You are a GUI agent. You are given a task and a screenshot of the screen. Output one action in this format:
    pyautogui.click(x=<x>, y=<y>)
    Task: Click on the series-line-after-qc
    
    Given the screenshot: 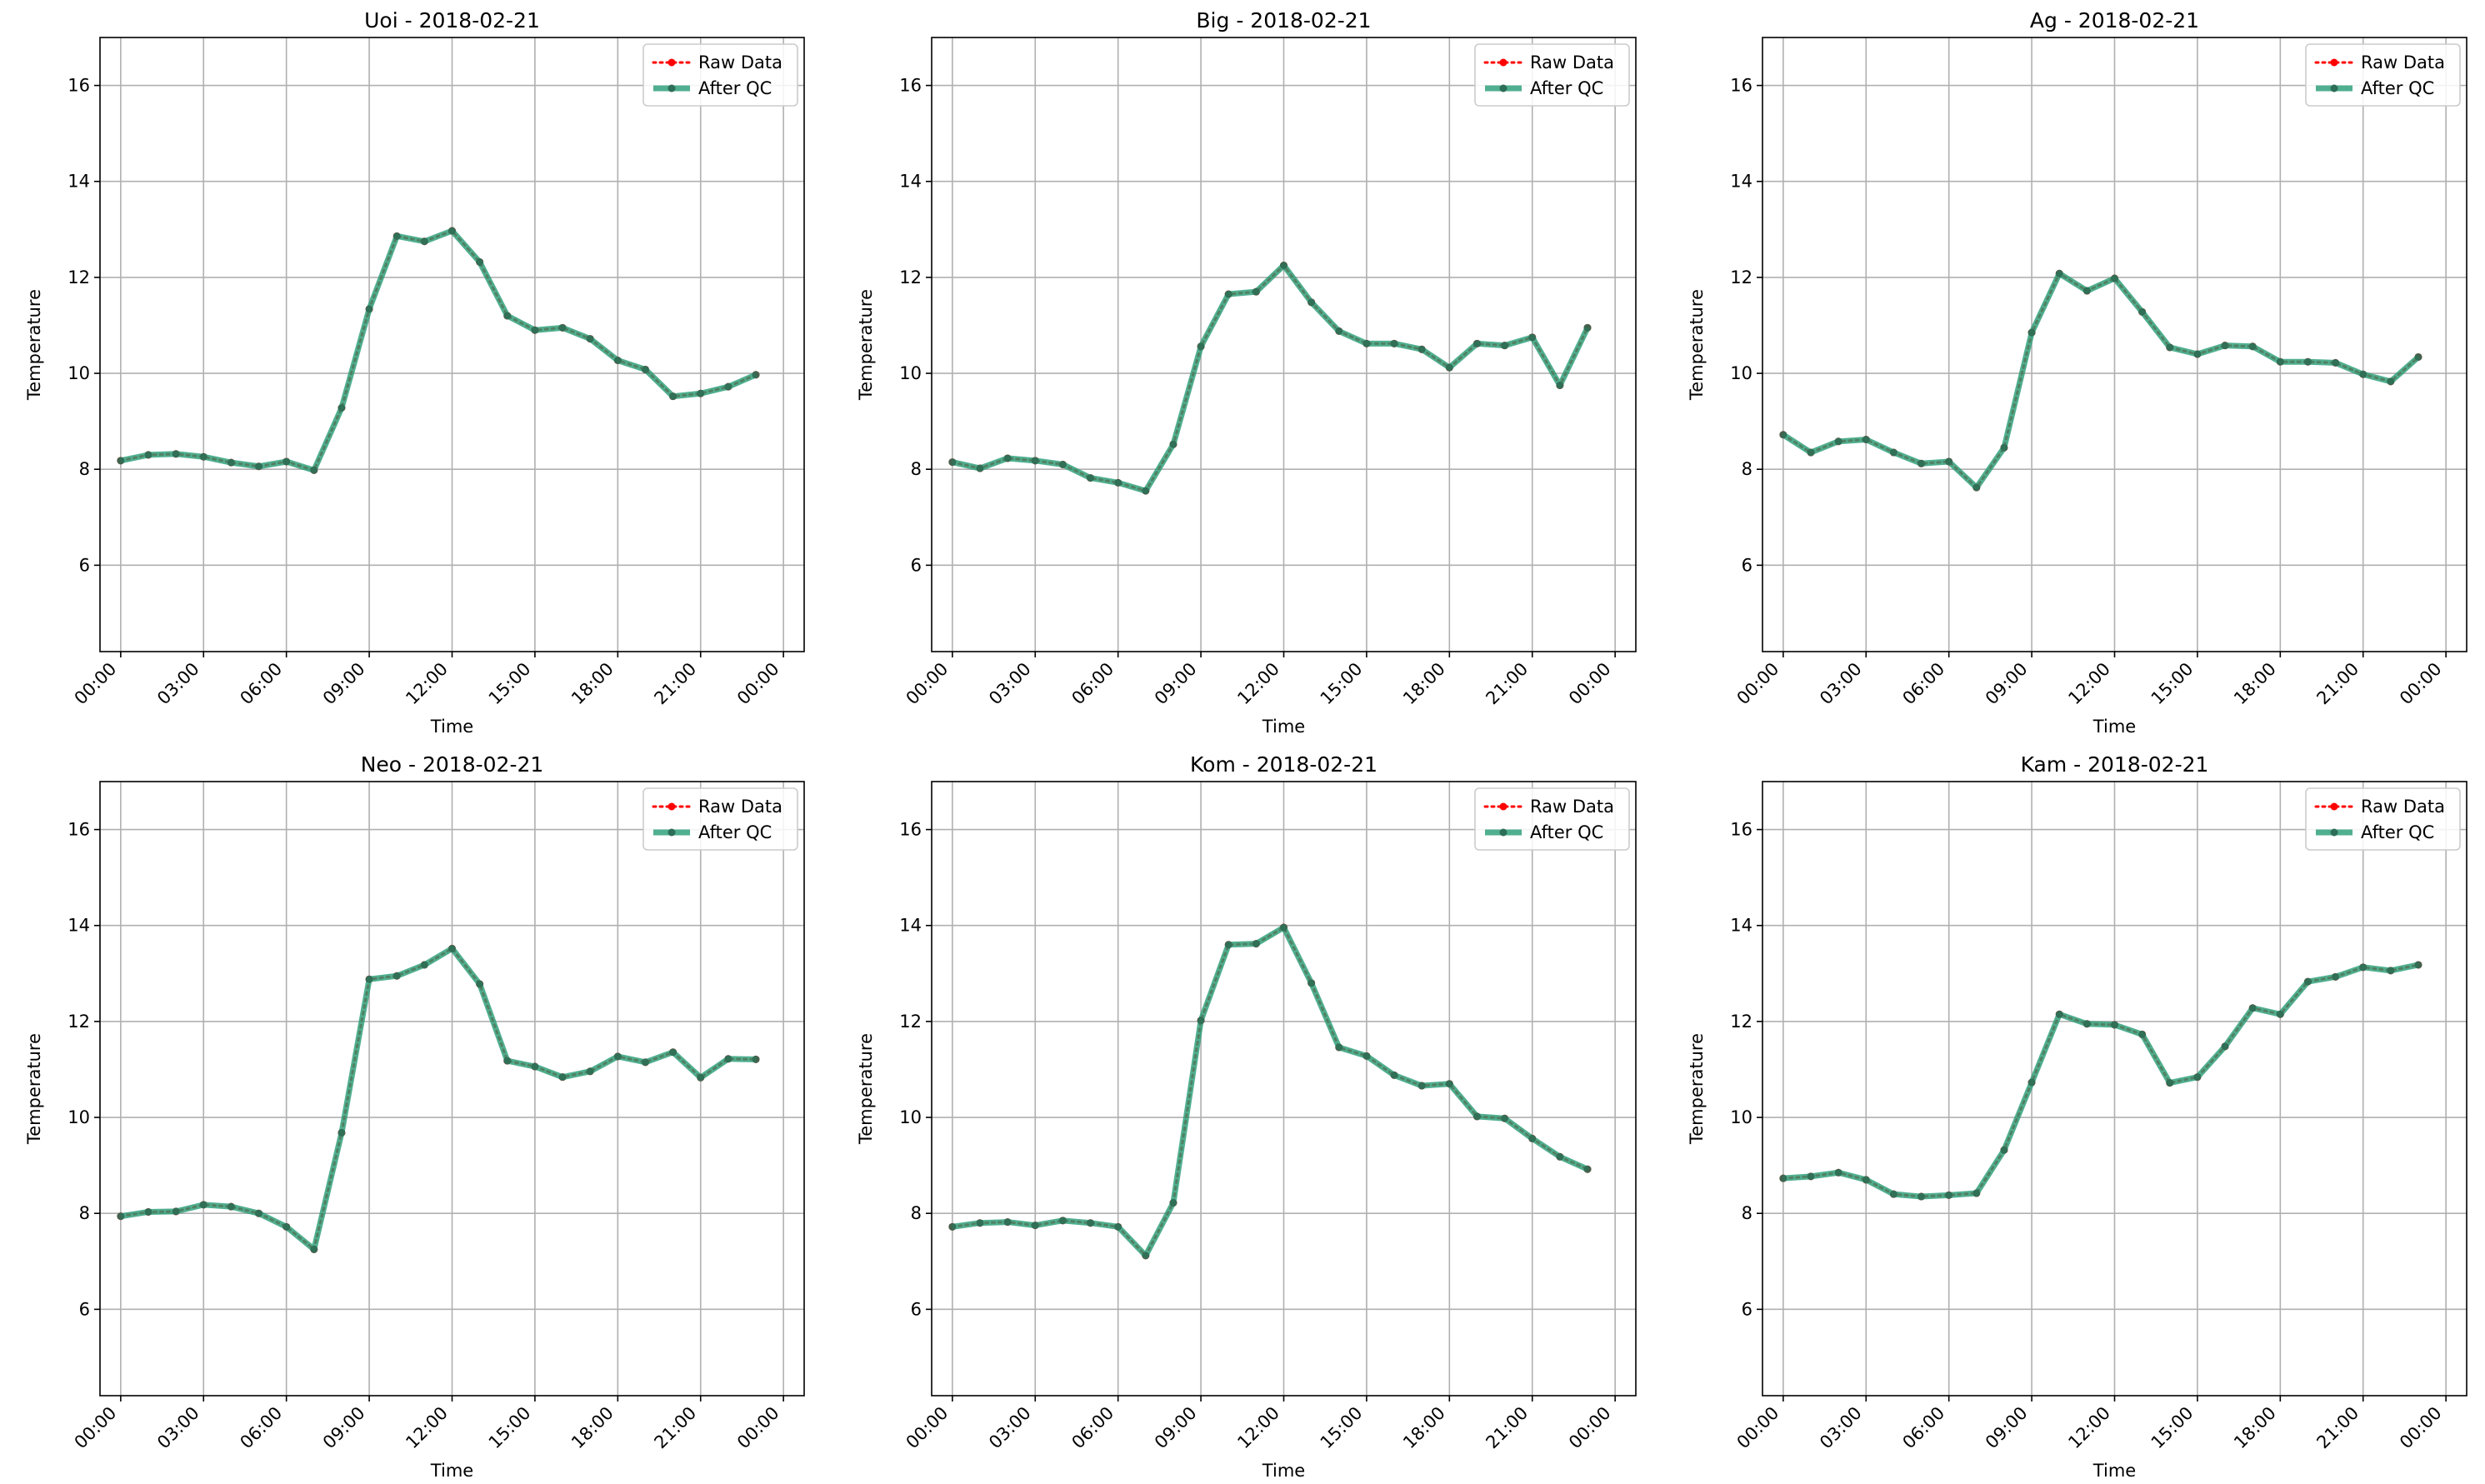 What is the action you would take?
    pyautogui.click(x=2101, y=380)
    